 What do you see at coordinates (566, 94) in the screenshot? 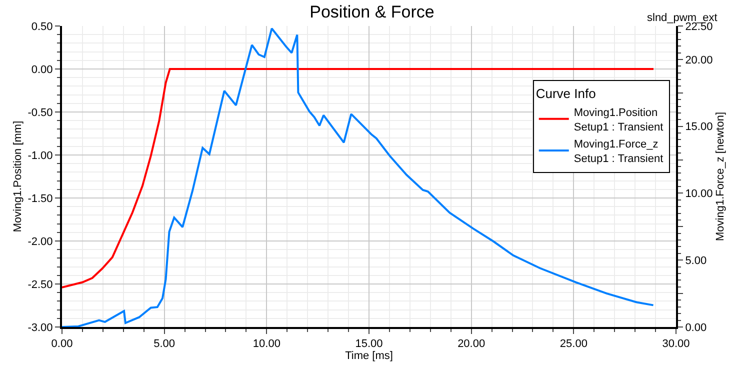
I see `legend-title: Curve Info` at bounding box center [566, 94].